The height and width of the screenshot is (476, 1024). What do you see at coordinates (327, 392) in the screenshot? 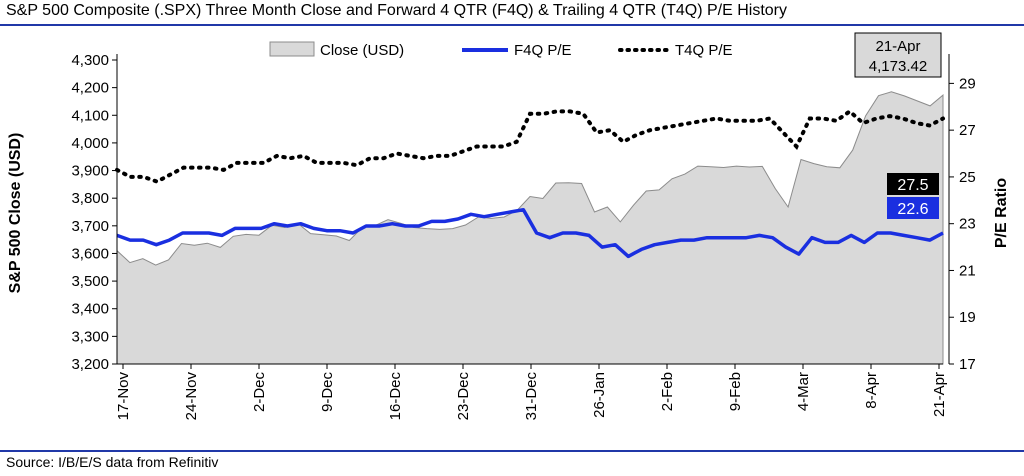
I see `x-tick-label: 9-Dec` at bounding box center [327, 392].